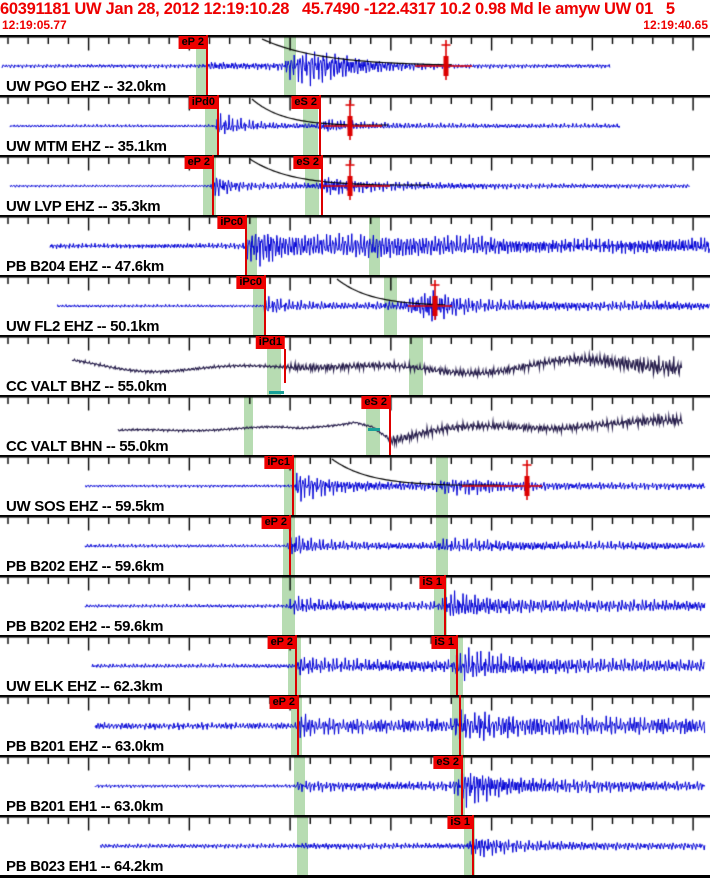  Describe the element at coordinates (270, 342) in the screenshot. I see `phase-pick-flag: iPd1` at that location.